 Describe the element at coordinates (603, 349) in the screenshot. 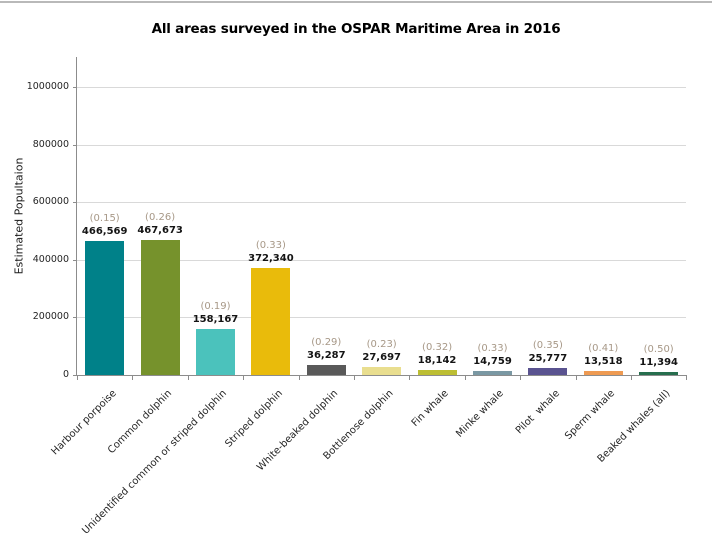

I see `bar-cv-label: (0.41)` at that location.